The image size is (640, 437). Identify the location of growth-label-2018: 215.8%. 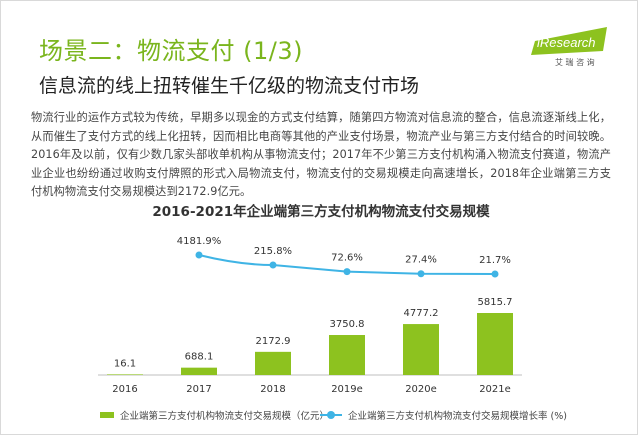
(273, 251).